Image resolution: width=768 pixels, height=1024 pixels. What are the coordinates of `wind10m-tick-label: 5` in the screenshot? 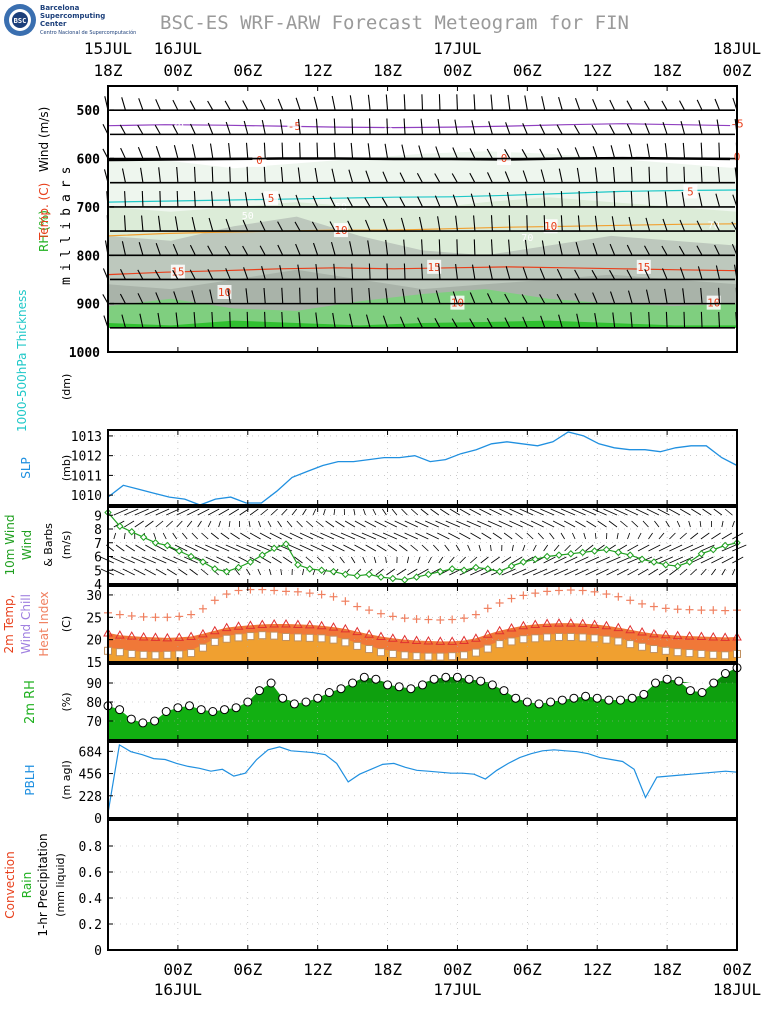 It's located at (98, 571).